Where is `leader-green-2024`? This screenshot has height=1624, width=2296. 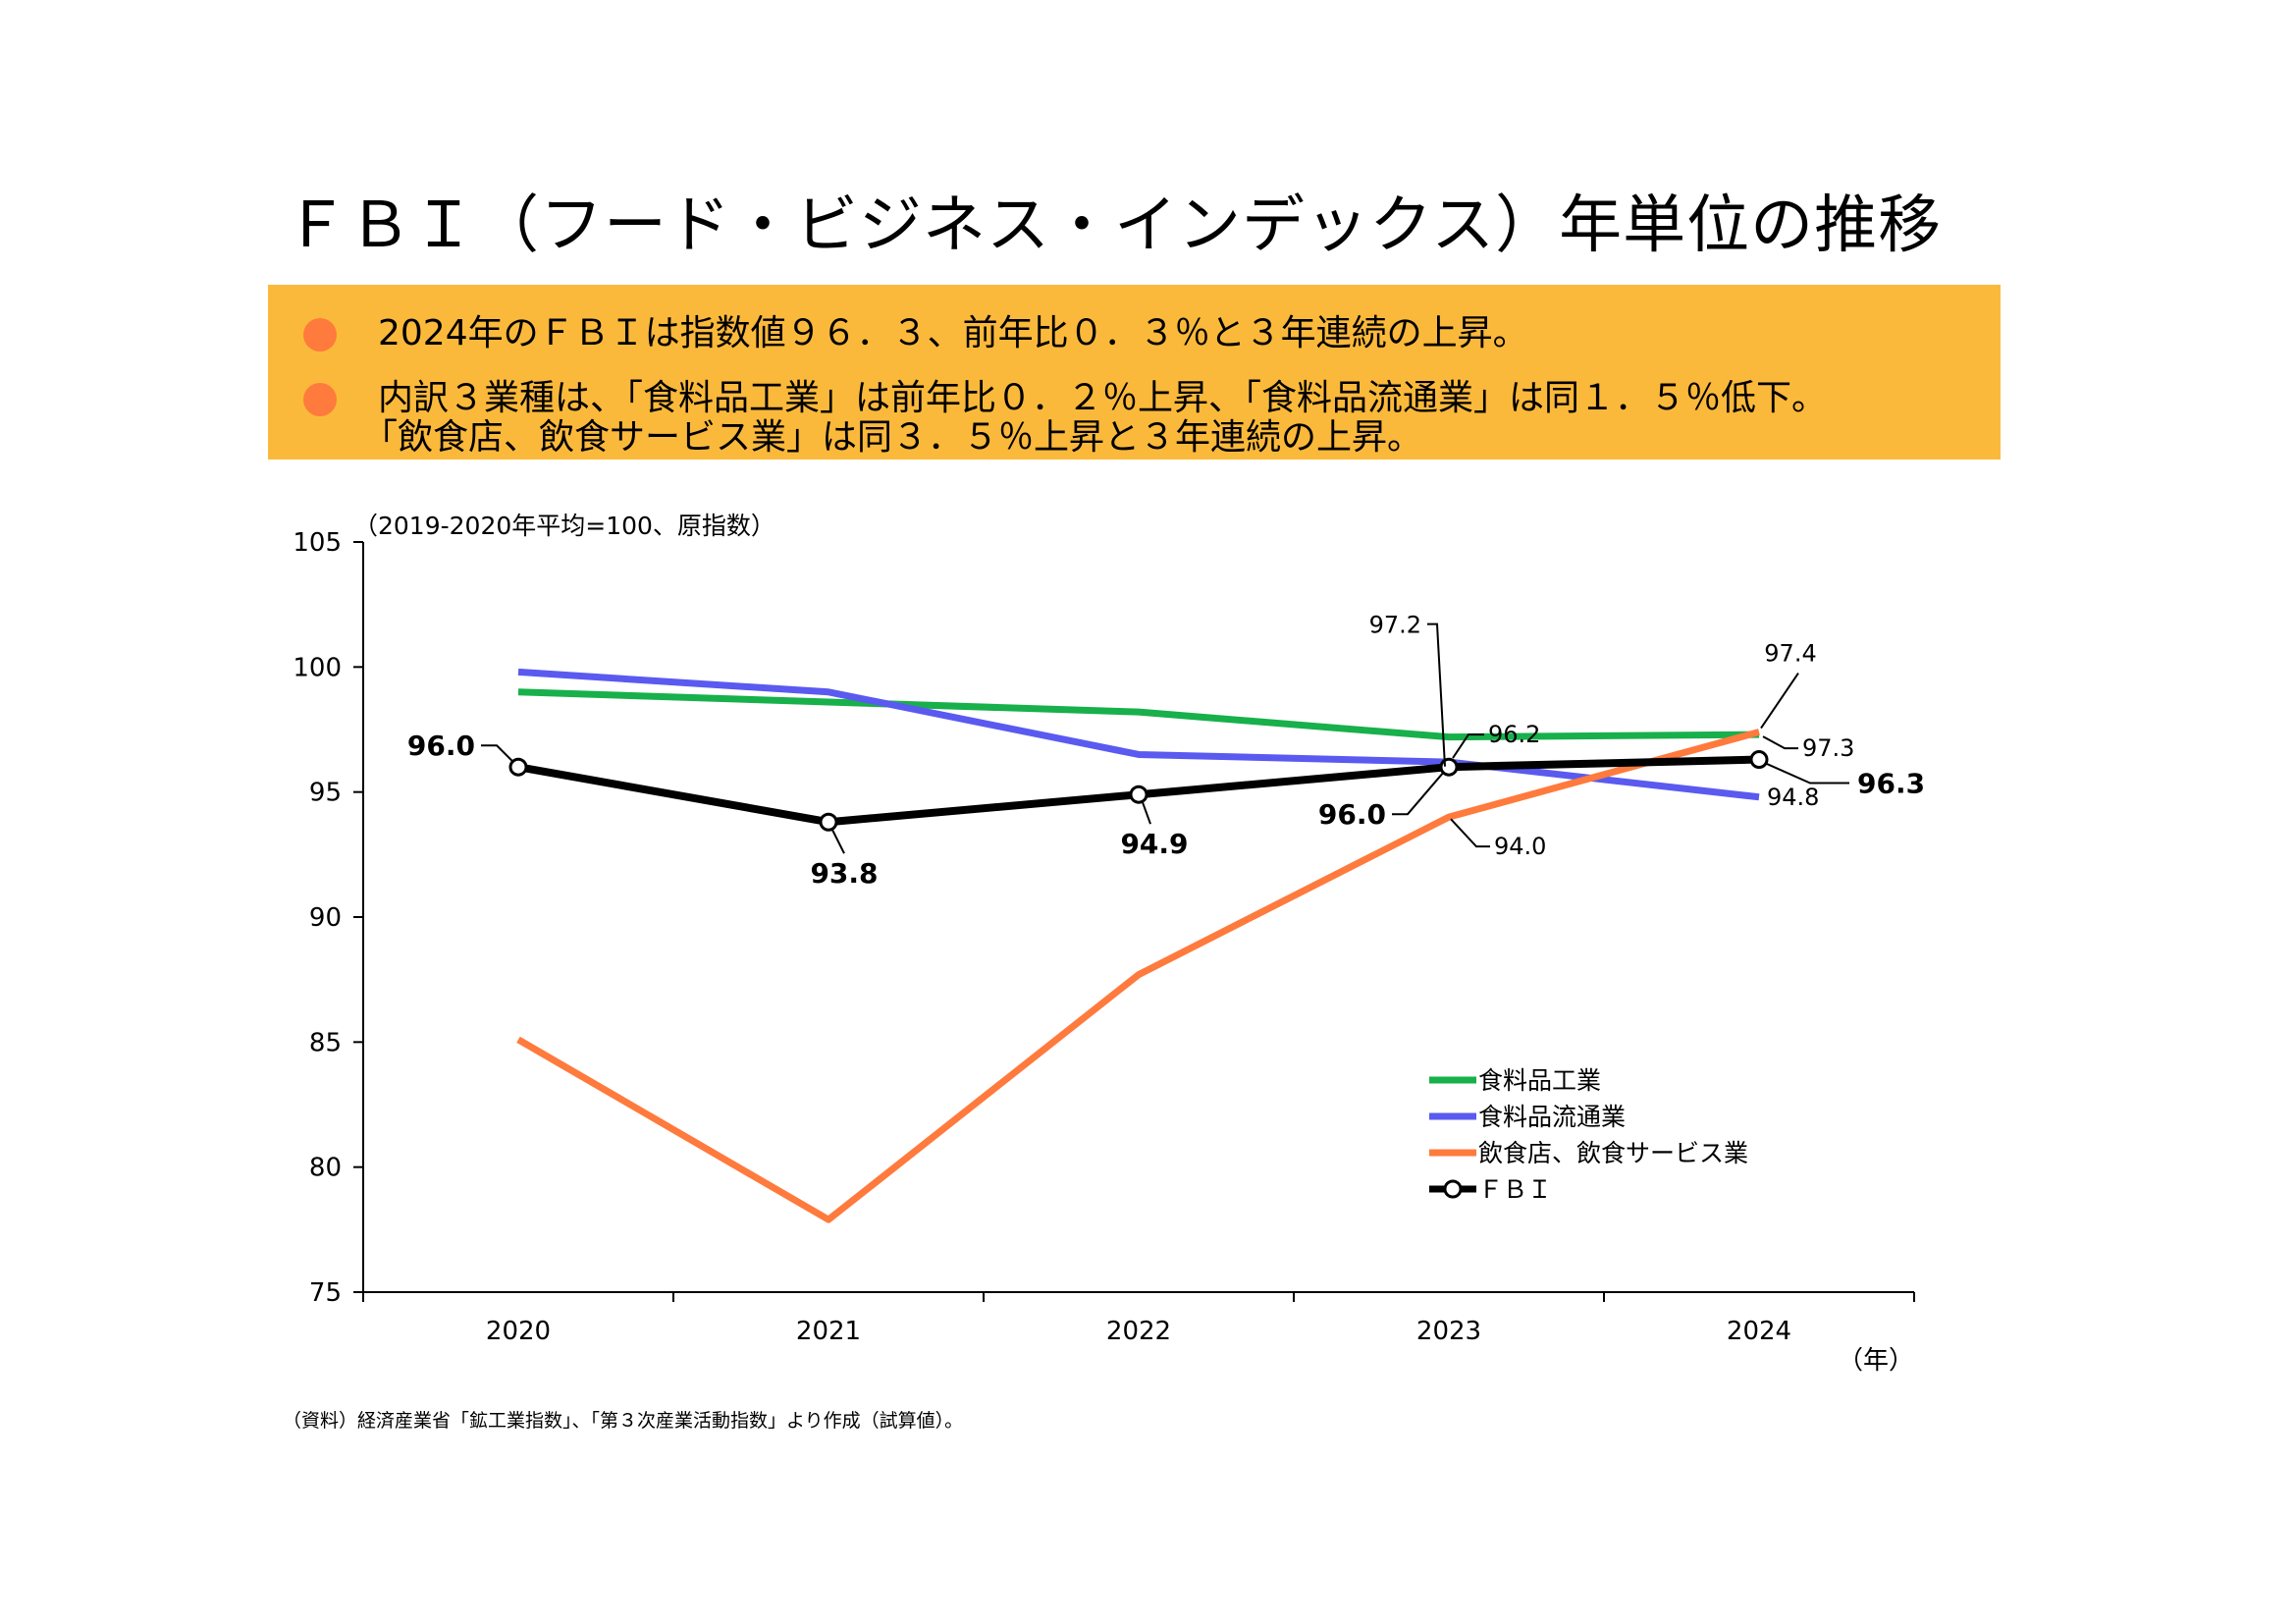
leader-green-2024 is located at coordinates (1780, 742).